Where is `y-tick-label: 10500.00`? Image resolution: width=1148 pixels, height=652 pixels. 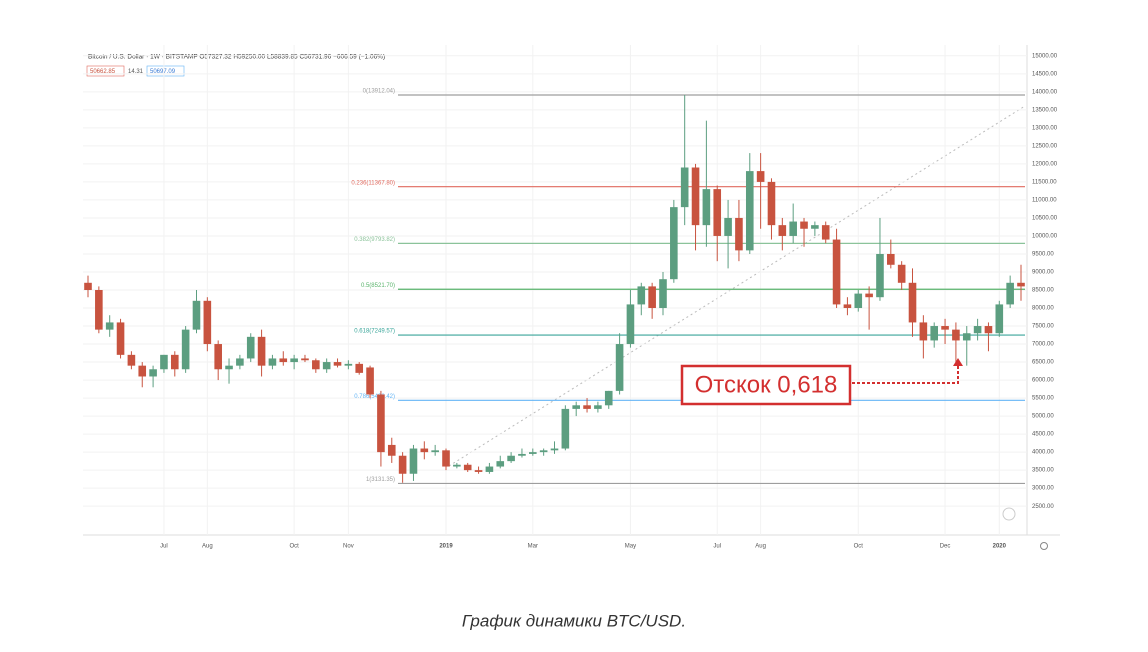
y-tick-label: 10500.00 is located at coordinates (1045, 219).